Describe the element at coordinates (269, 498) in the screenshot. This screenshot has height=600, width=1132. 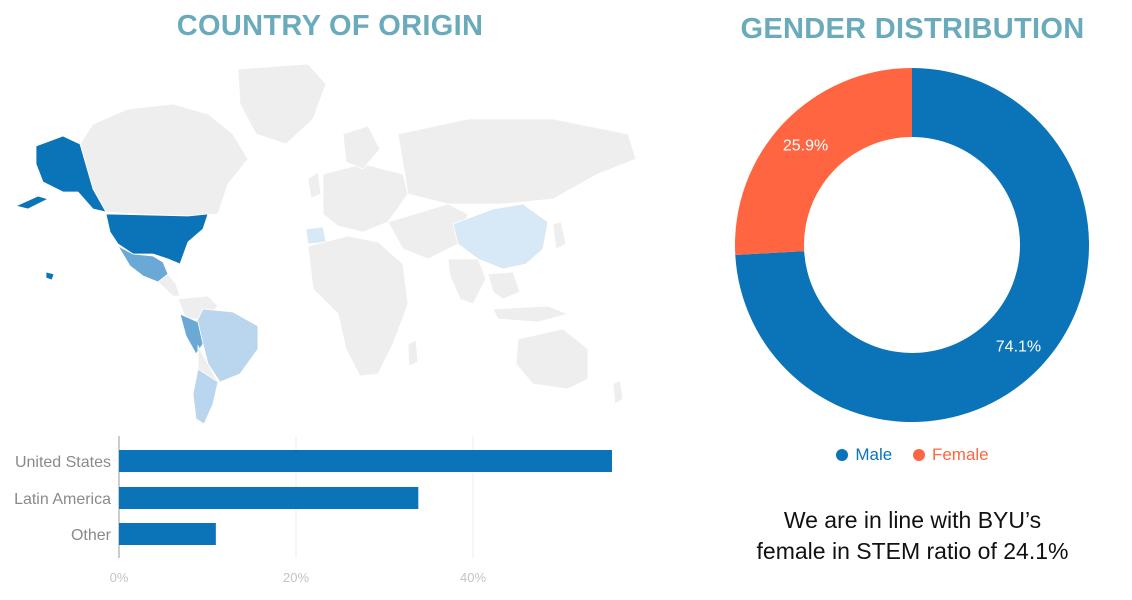
I see `bar-latin-america` at that location.